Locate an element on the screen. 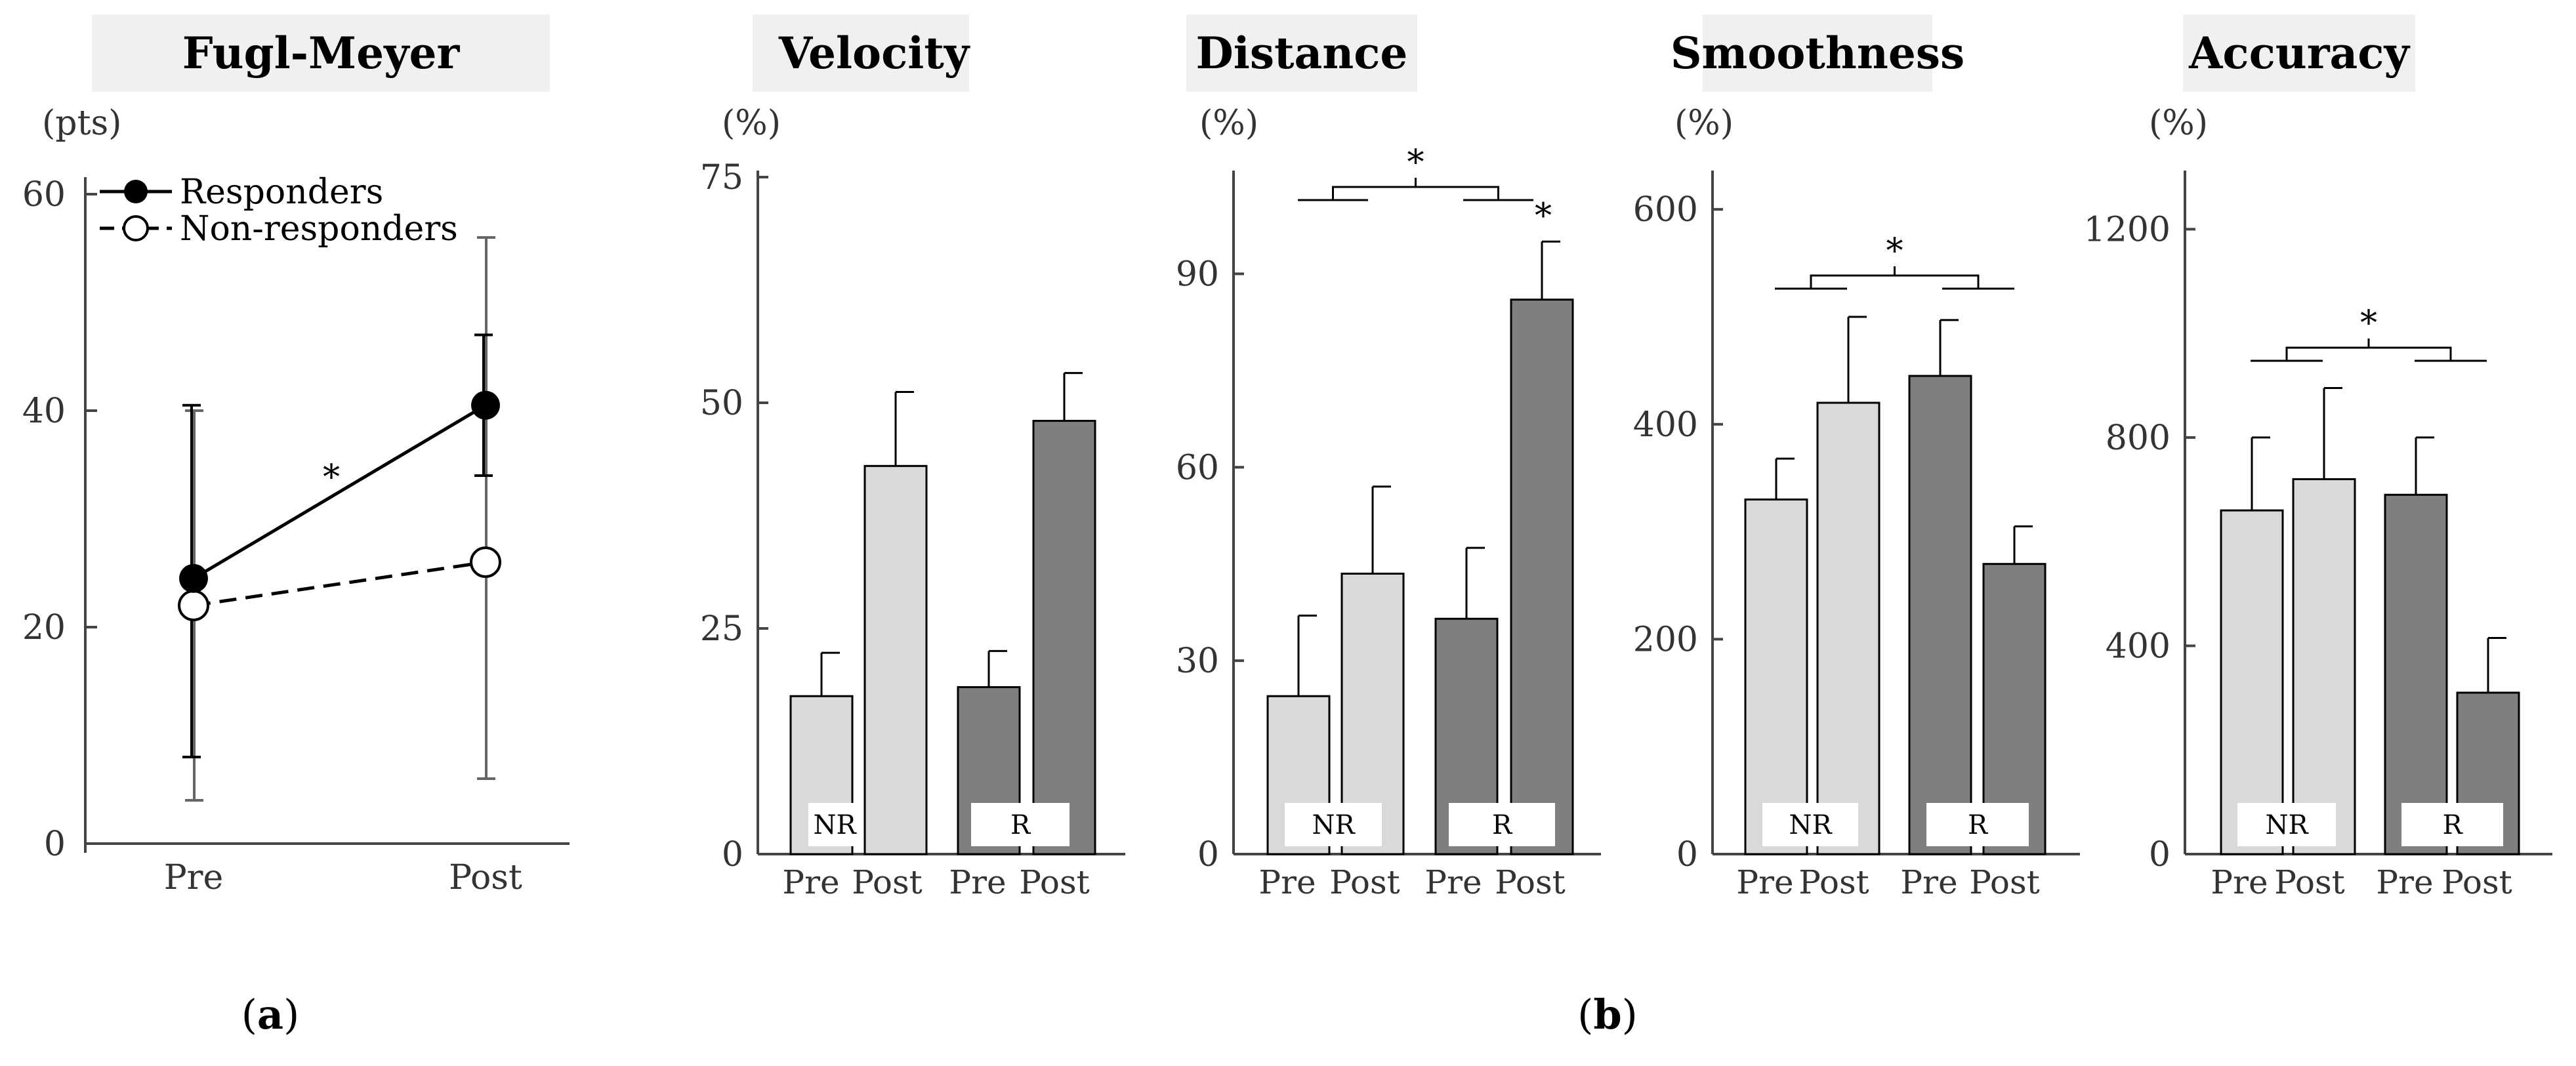  accuracy-y-tick-label: 0 is located at coordinates (2160, 854).